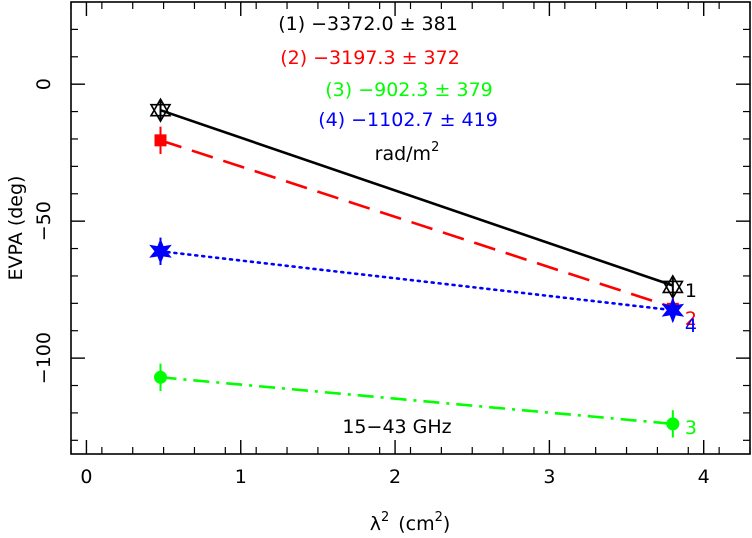 The image size is (752, 538). I want to click on series-end-labels: 1 2 3 4, so click(691, 359).